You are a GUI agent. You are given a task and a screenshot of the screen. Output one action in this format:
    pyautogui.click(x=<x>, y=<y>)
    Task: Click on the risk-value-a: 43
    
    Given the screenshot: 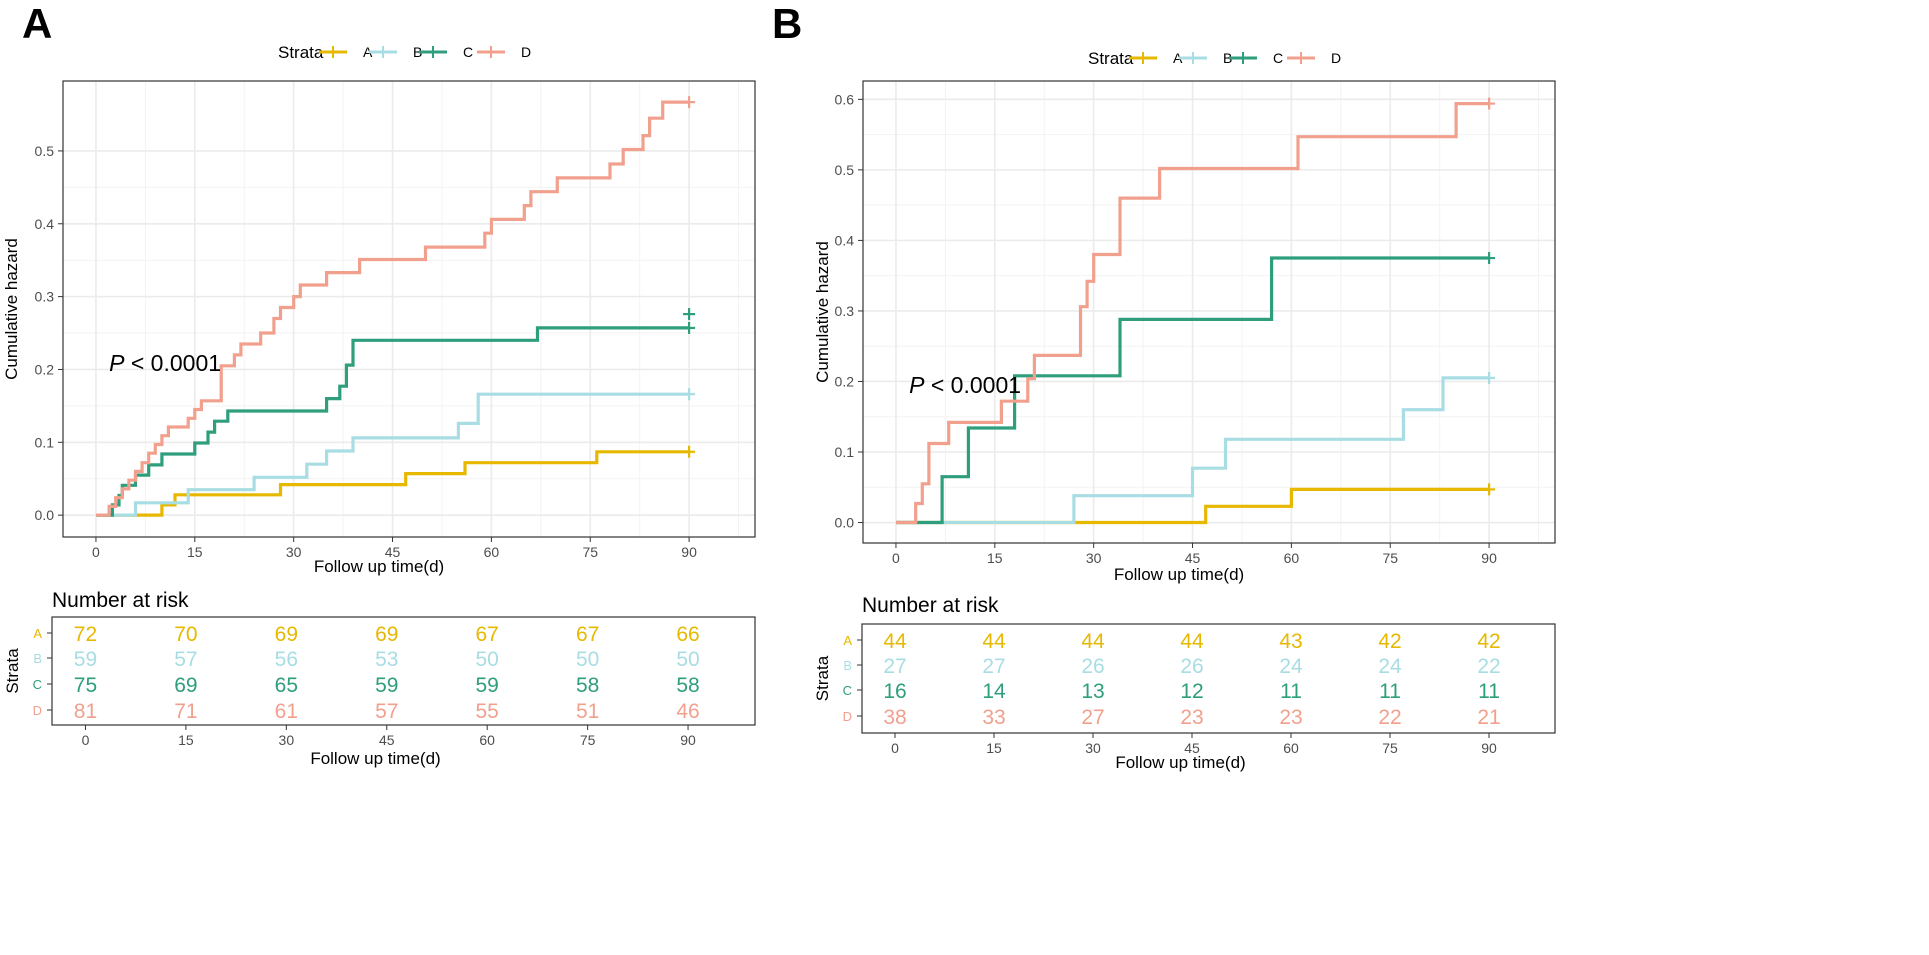 What is the action you would take?
    pyautogui.click(x=1290, y=641)
    